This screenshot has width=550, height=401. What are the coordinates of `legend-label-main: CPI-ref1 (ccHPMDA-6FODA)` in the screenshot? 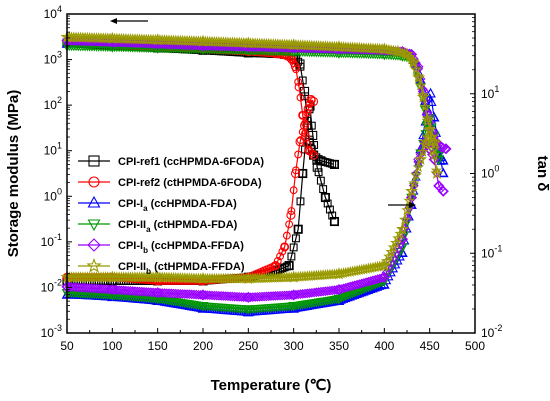 It's located at (191, 162).